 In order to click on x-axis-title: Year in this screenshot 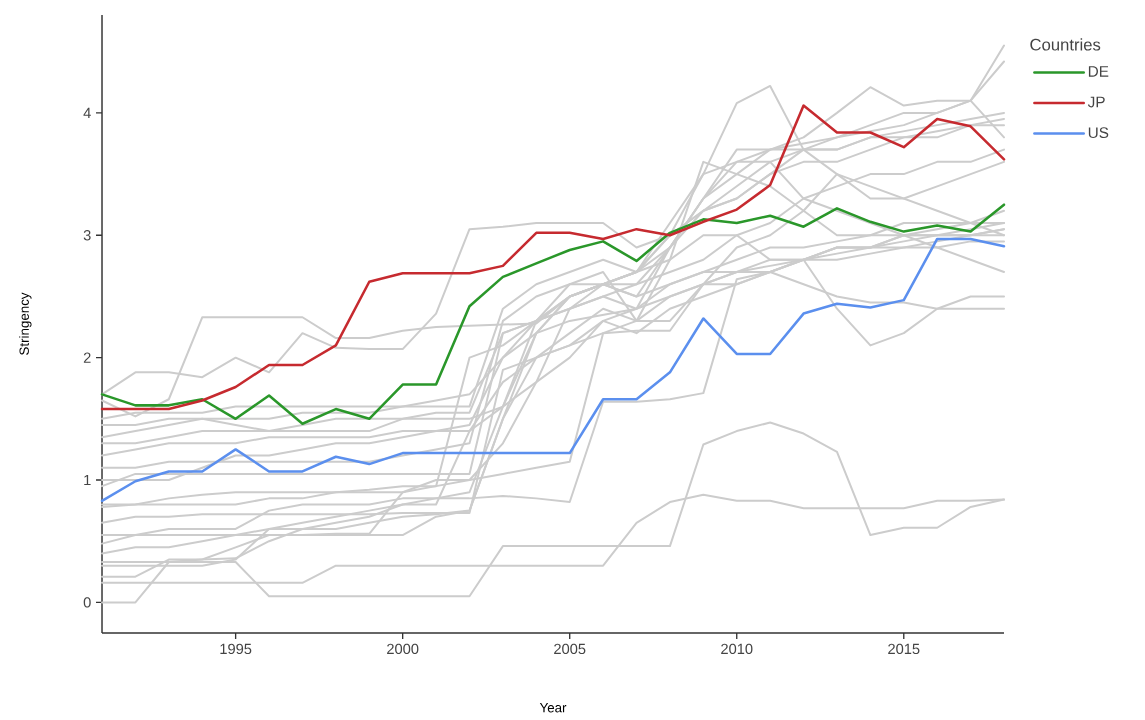, I will do `click(553, 708)`.